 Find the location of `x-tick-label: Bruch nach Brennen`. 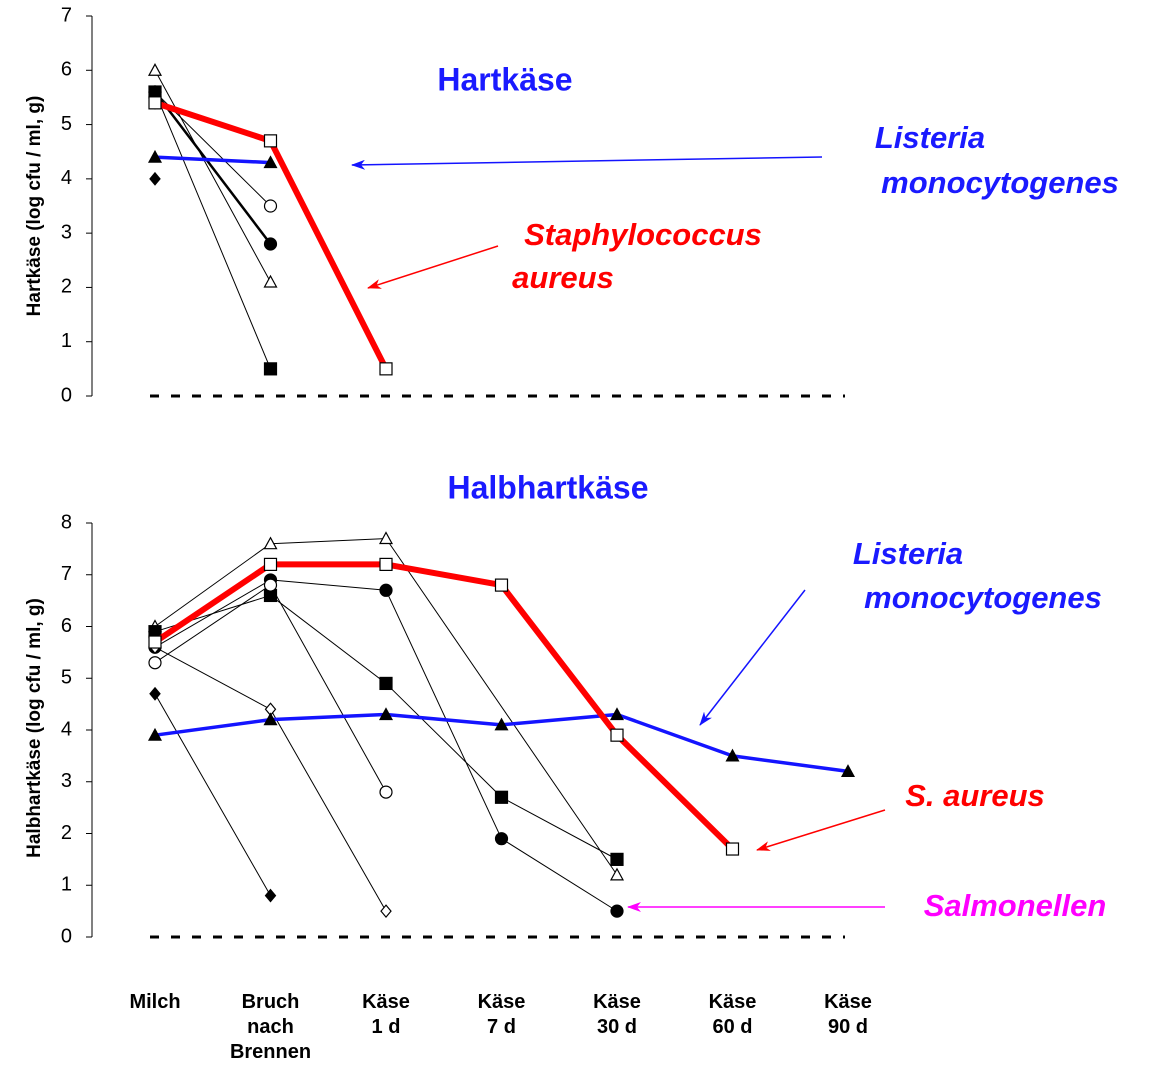

x-tick-label: Bruch nach Brennen is located at coordinates (270, 1027).